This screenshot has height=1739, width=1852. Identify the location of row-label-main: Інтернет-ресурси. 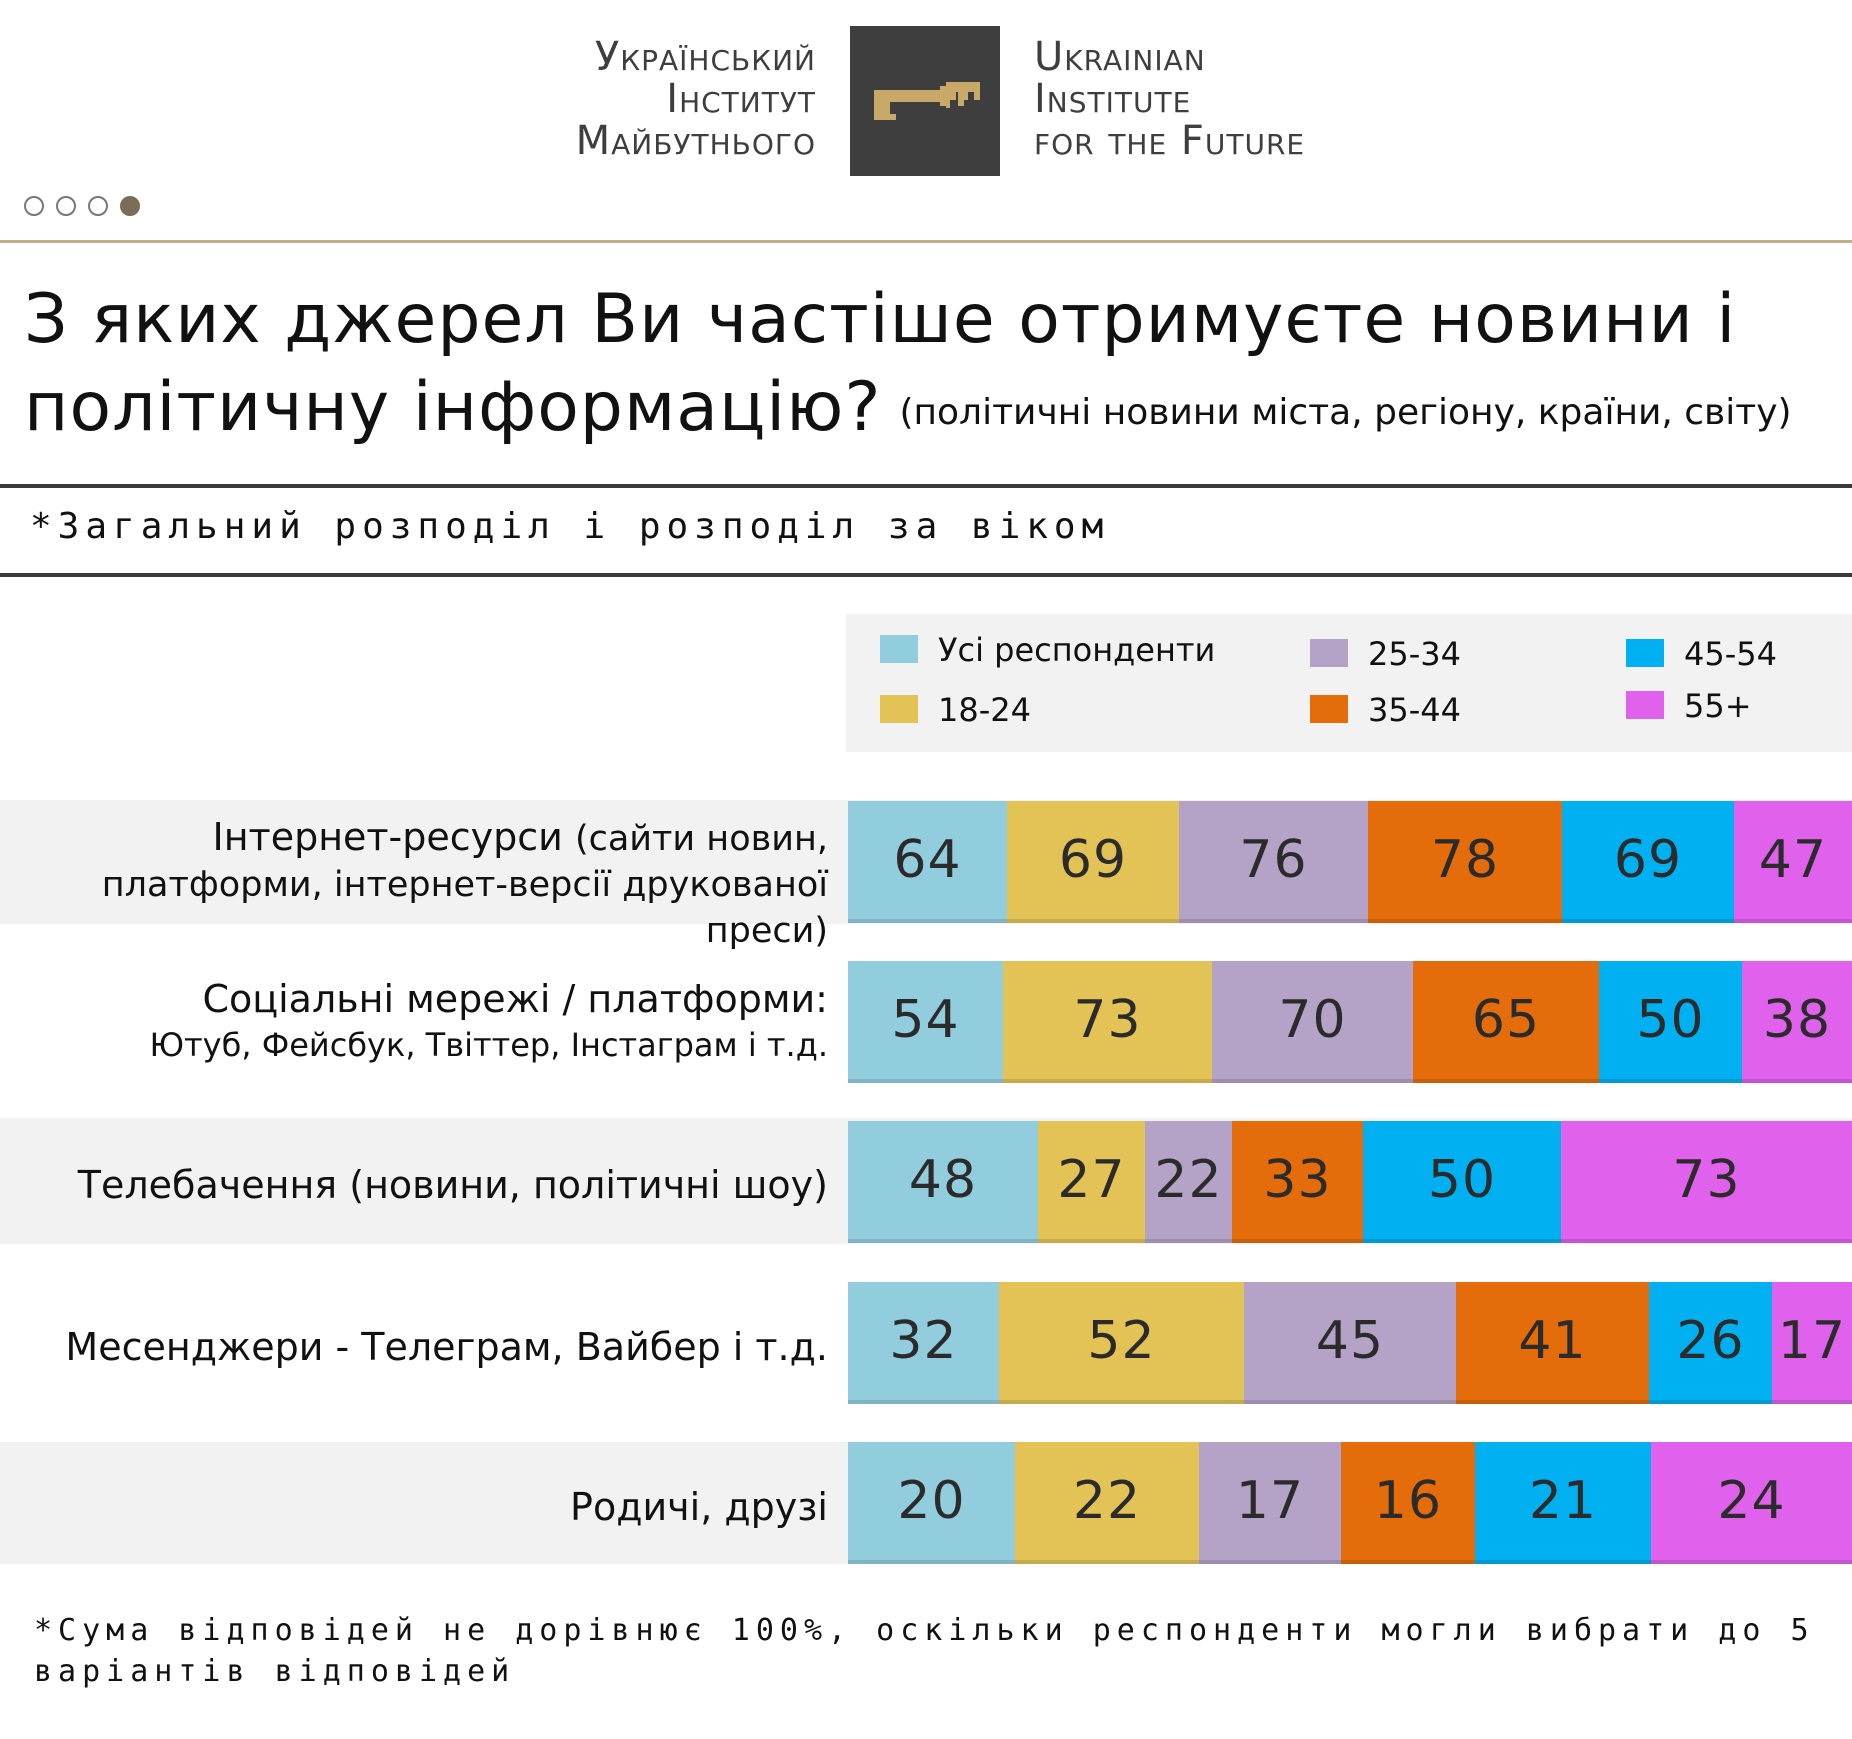
(387, 837).